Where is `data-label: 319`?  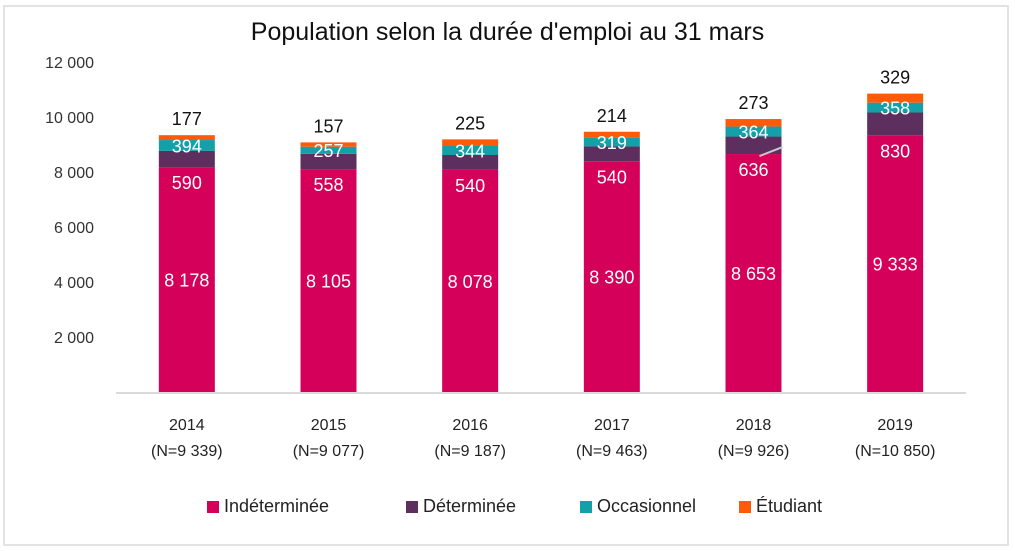
data-label: 319 is located at coordinates (612, 143).